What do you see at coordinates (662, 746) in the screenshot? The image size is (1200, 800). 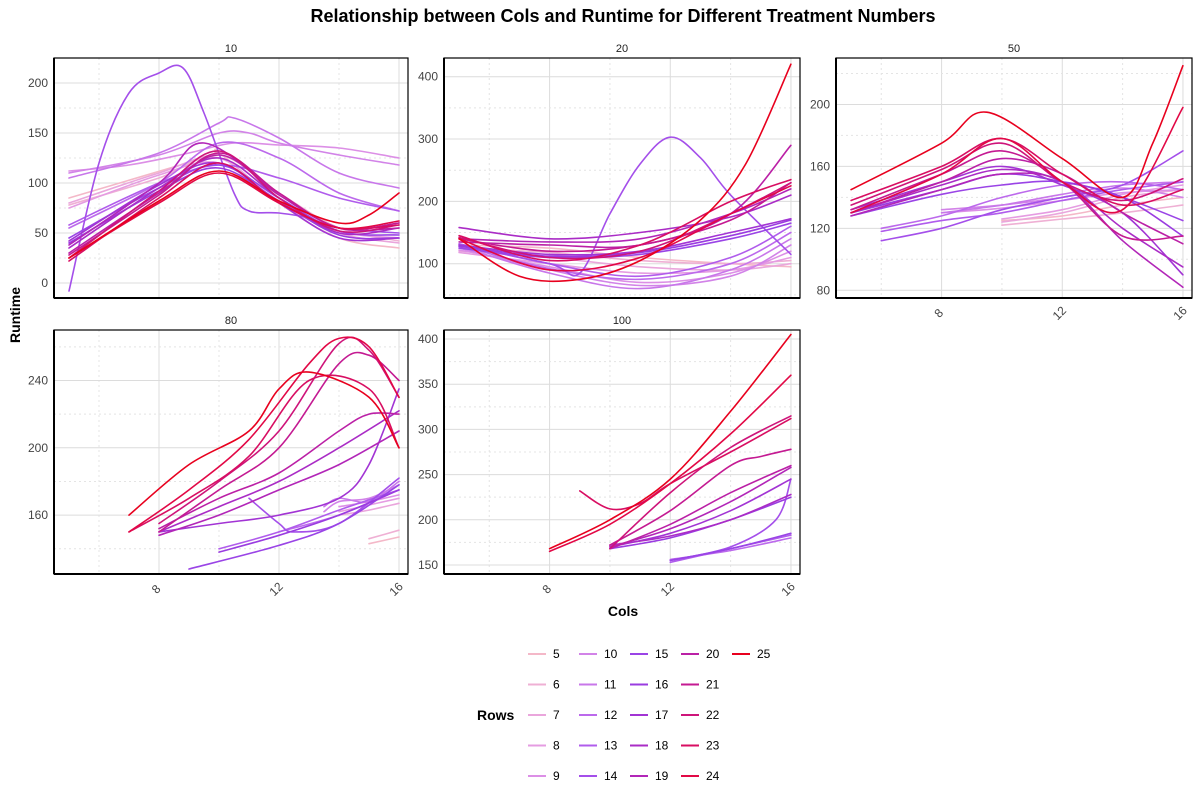 I see `legend-label: 18` at bounding box center [662, 746].